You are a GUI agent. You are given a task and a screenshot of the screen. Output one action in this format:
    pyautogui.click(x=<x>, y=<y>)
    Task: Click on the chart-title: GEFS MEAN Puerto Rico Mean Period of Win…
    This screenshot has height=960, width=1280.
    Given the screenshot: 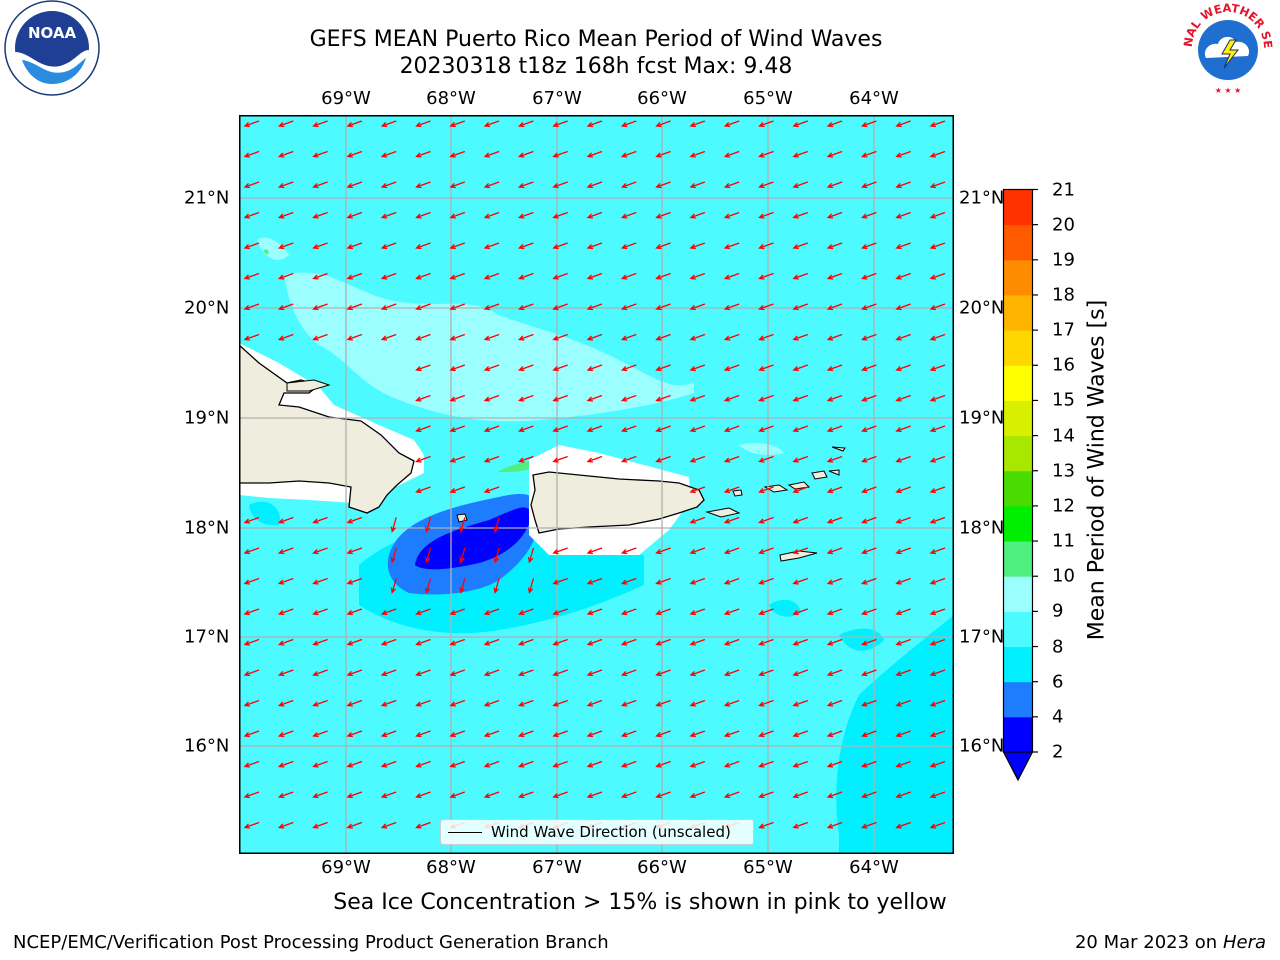 What is the action you would take?
    pyautogui.click(x=596, y=39)
    